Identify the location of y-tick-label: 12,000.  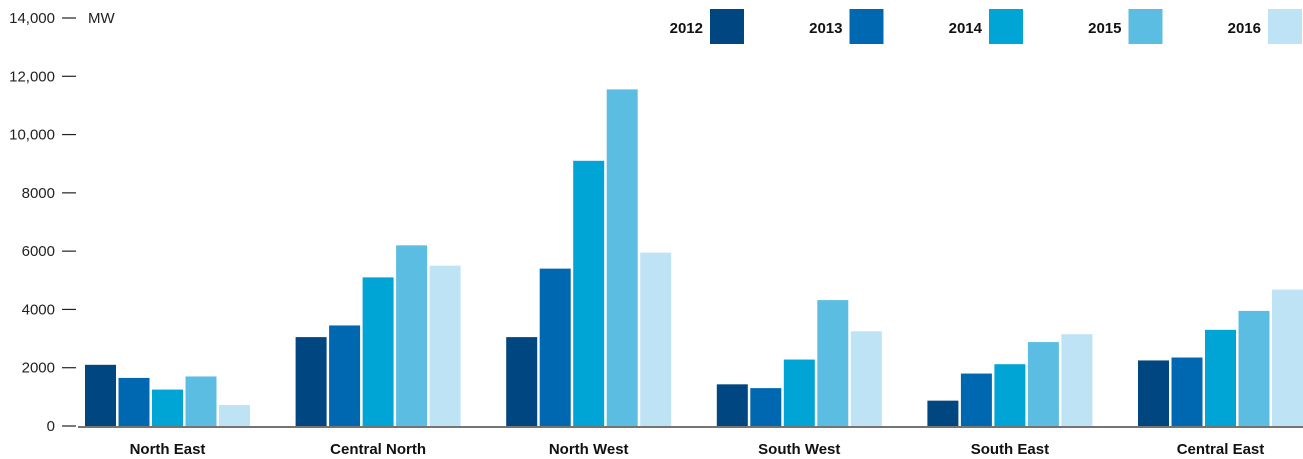
(32, 76).